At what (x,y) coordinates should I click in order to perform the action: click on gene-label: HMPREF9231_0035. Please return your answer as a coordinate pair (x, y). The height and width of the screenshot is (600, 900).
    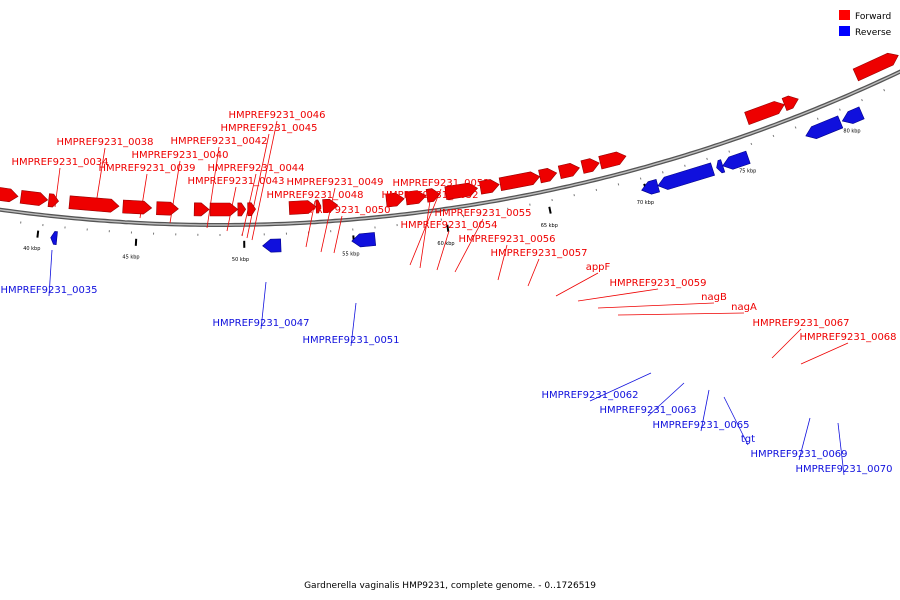
    Looking at the image, I should click on (48, 290).